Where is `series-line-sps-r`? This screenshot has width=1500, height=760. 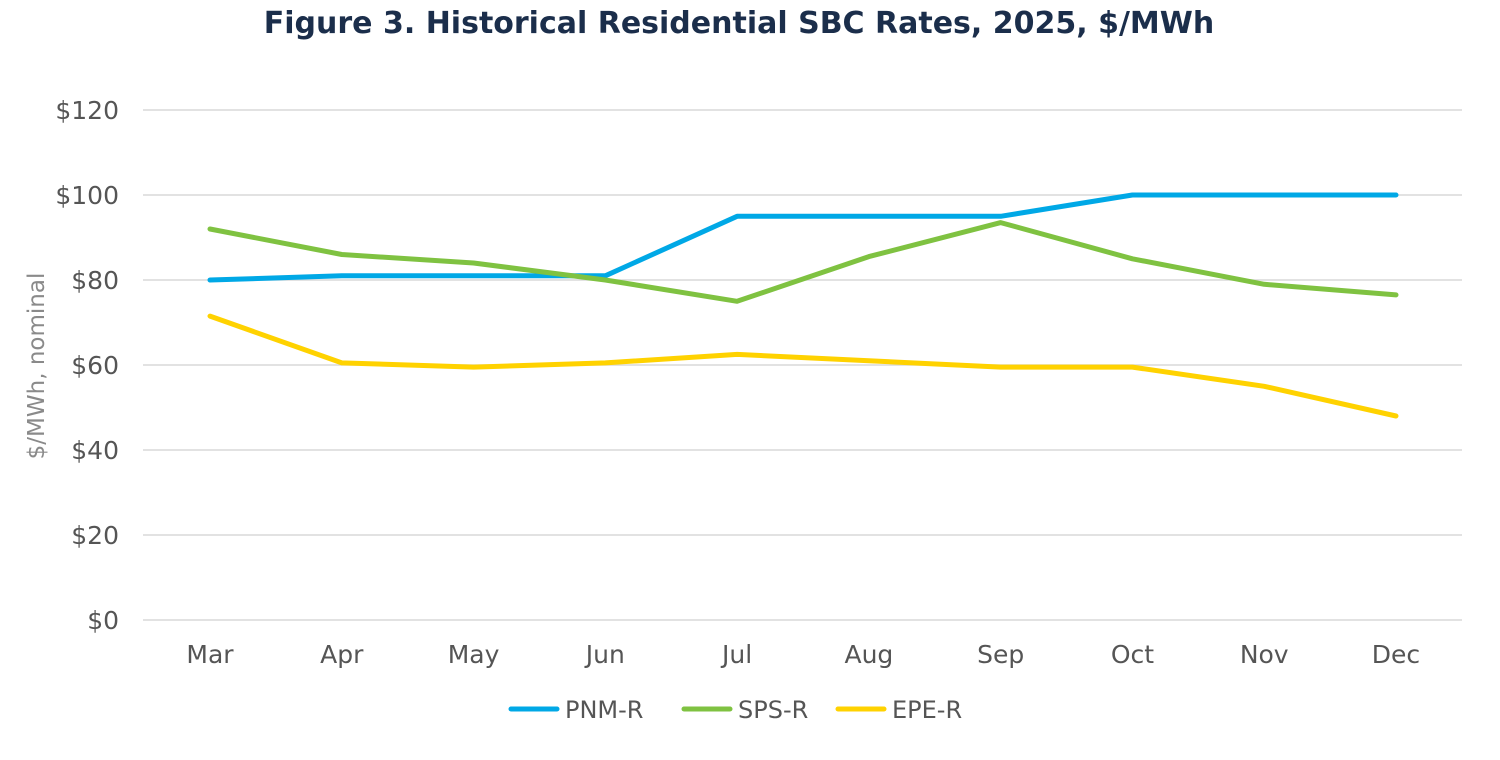
series-line-sps-r is located at coordinates (803, 262).